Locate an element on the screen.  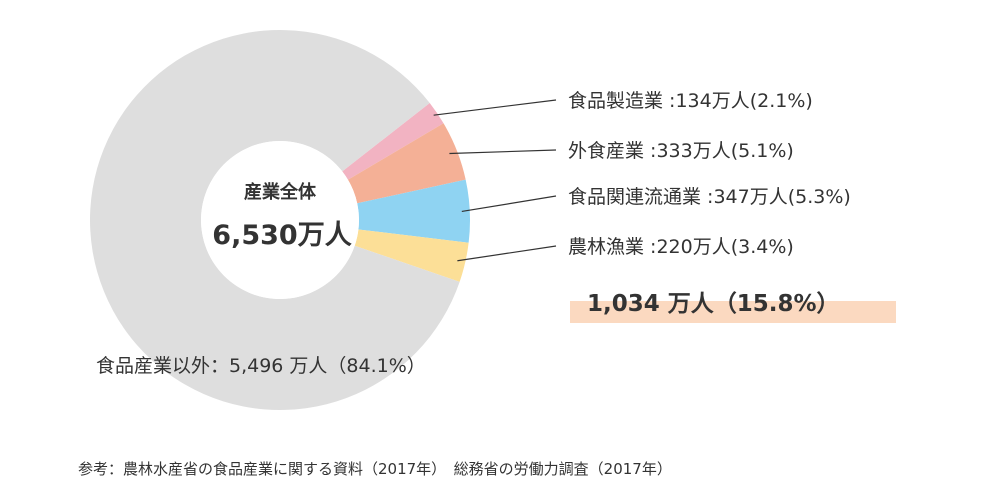
others-slice-label: 食品産業以外：5,496 万人（84.1%） is located at coordinates (261, 366).